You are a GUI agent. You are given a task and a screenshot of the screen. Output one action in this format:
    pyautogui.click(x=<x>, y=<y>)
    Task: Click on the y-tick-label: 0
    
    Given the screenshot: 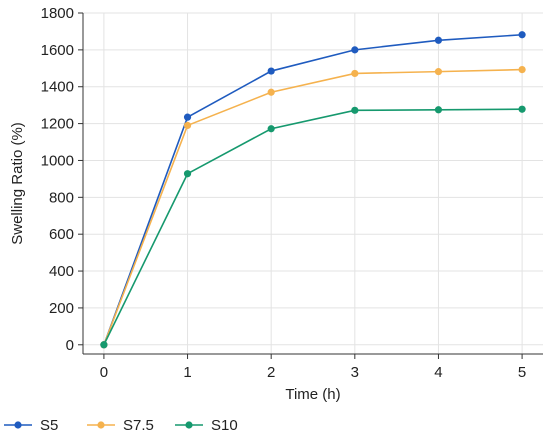 What is the action you would take?
    pyautogui.click(x=70, y=345)
    